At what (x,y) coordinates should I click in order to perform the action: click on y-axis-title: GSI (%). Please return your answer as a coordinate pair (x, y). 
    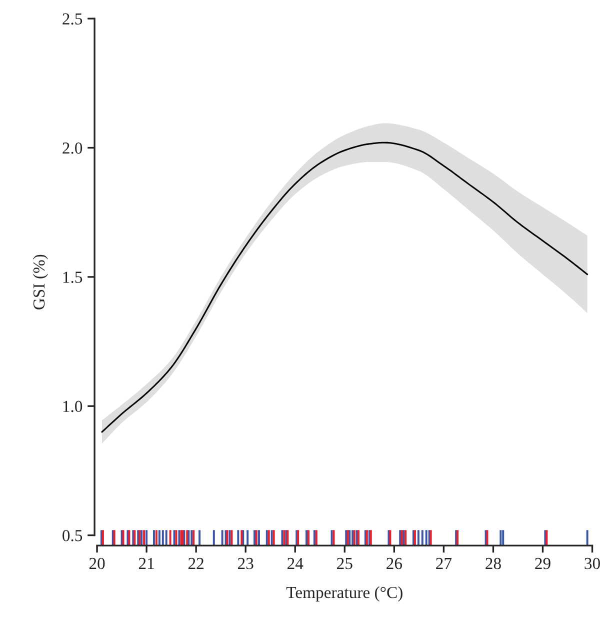
    Looking at the image, I should click on (40, 282).